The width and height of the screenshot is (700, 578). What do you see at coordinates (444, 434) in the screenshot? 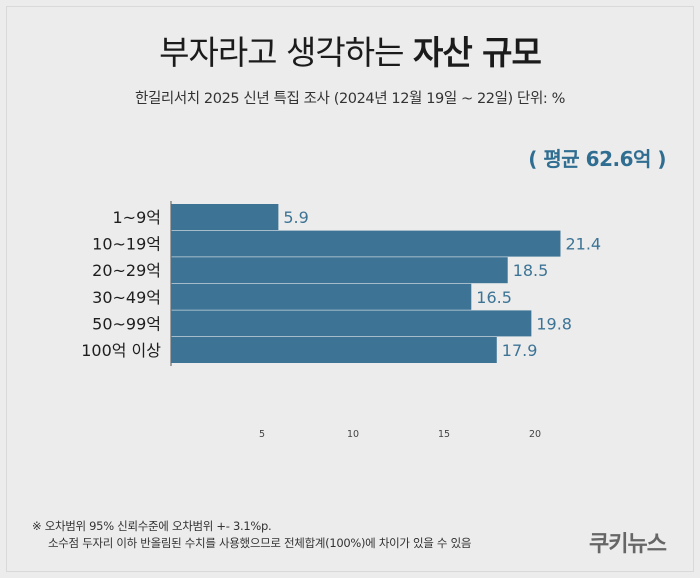
I see `x-tick-label-3: 15` at bounding box center [444, 434].